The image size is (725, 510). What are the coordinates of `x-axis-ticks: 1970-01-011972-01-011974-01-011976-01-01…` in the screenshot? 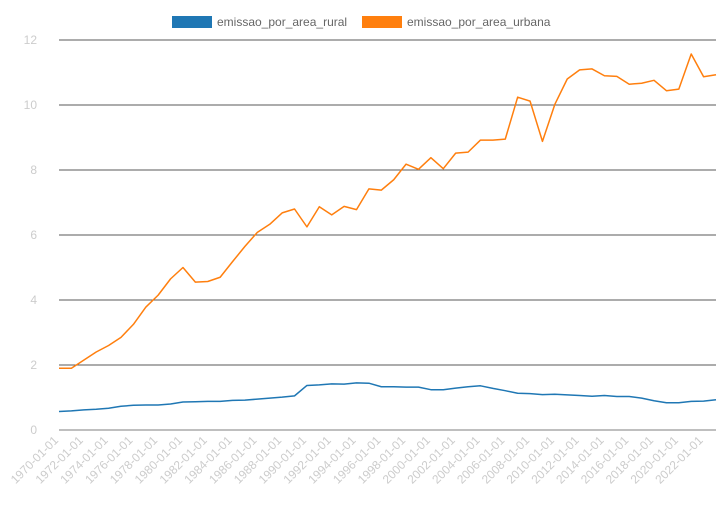 It's located at (357, 460).